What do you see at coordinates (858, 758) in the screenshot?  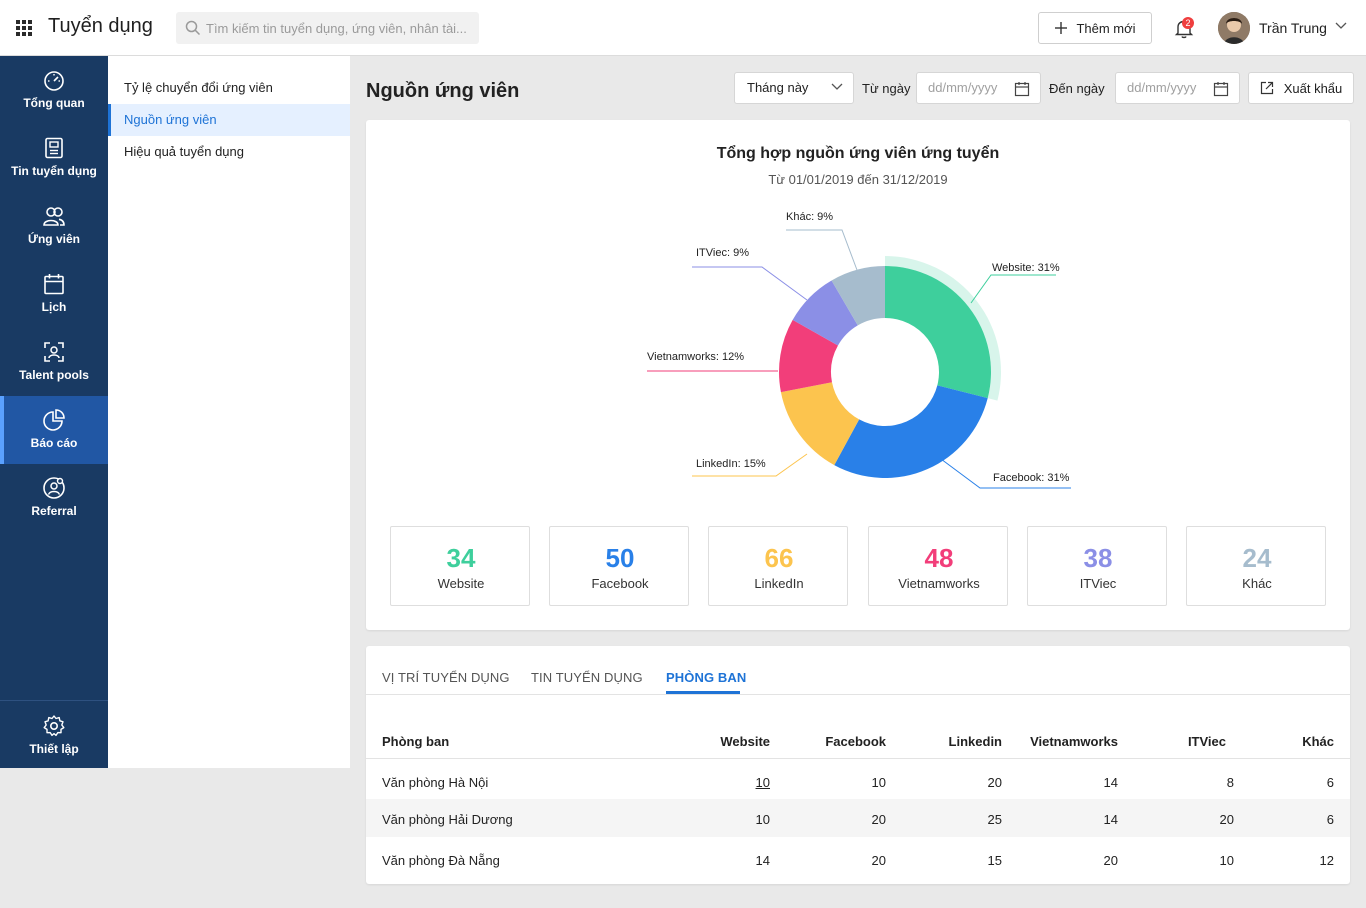 I see `table-header-divider` at bounding box center [858, 758].